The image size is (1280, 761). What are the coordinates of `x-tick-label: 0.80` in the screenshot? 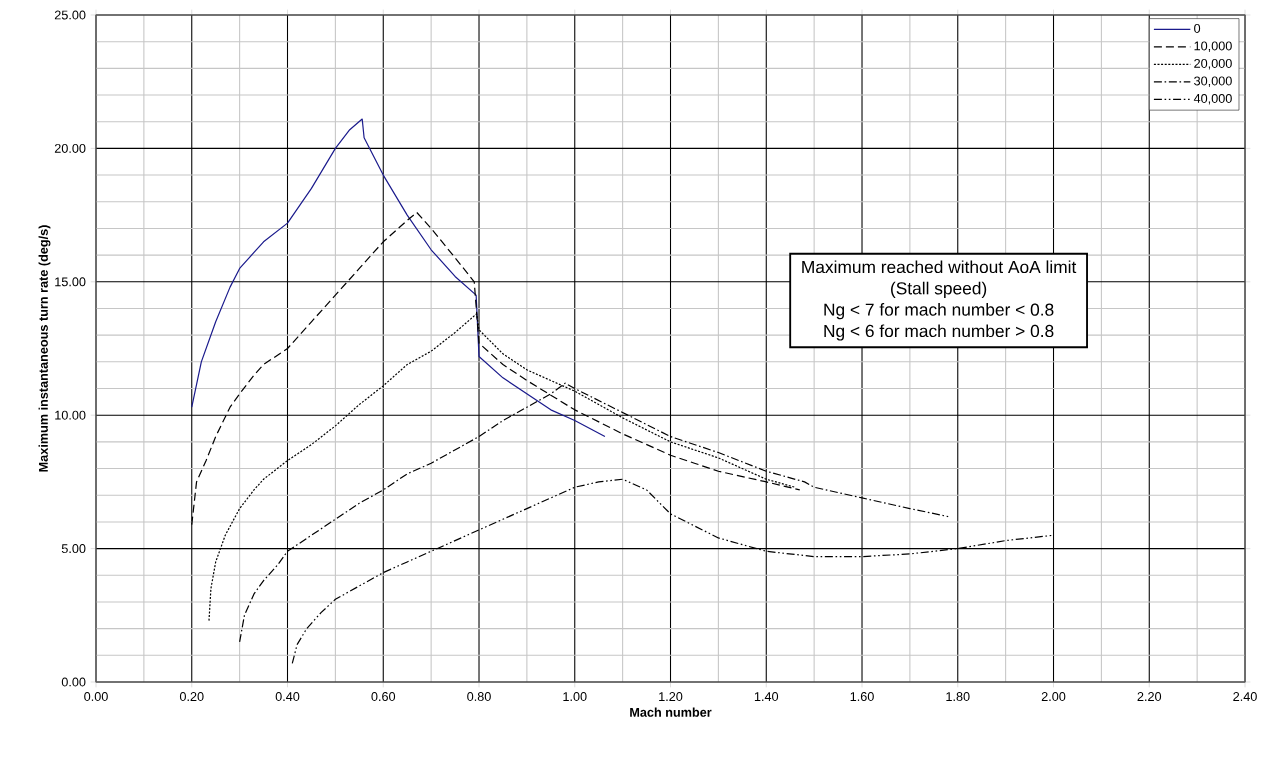 It's located at (479, 697).